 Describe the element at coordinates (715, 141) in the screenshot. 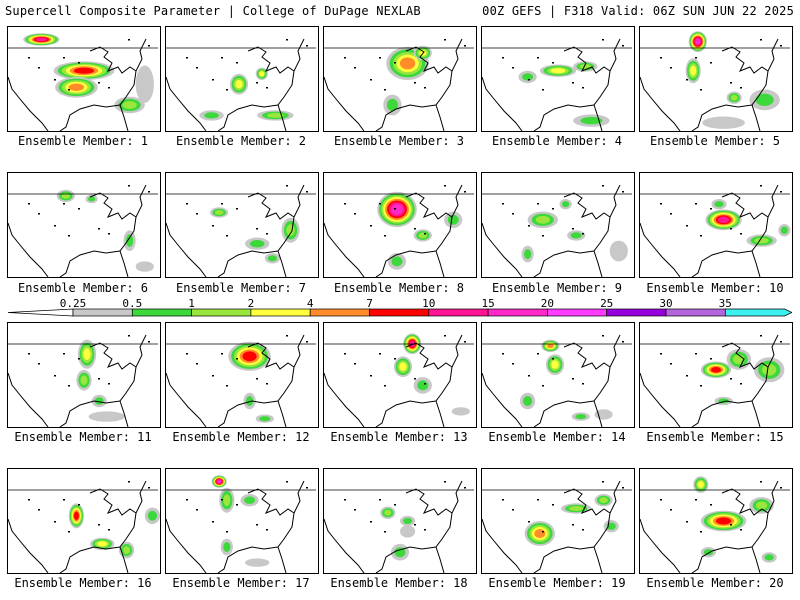

I see `member-label: Ensemble Member: 5` at that location.